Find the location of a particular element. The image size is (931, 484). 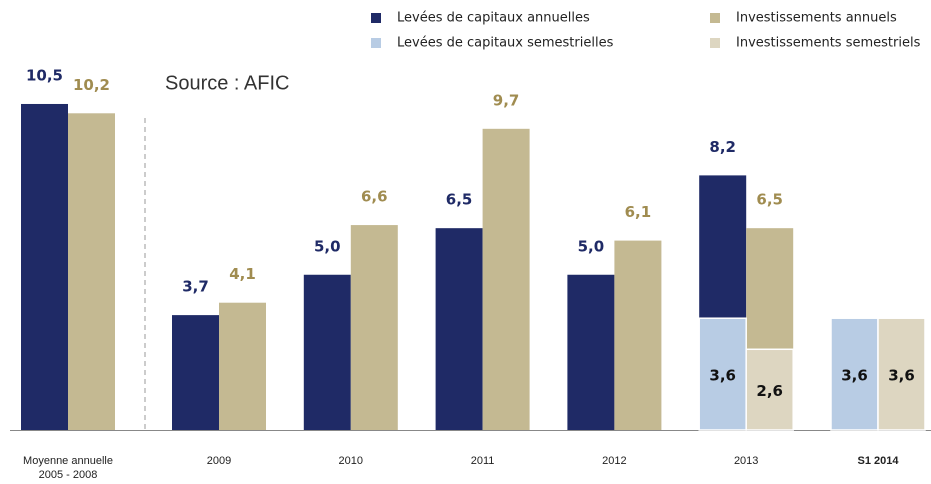

data-label: 2,6 is located at coordinates (769, 391).